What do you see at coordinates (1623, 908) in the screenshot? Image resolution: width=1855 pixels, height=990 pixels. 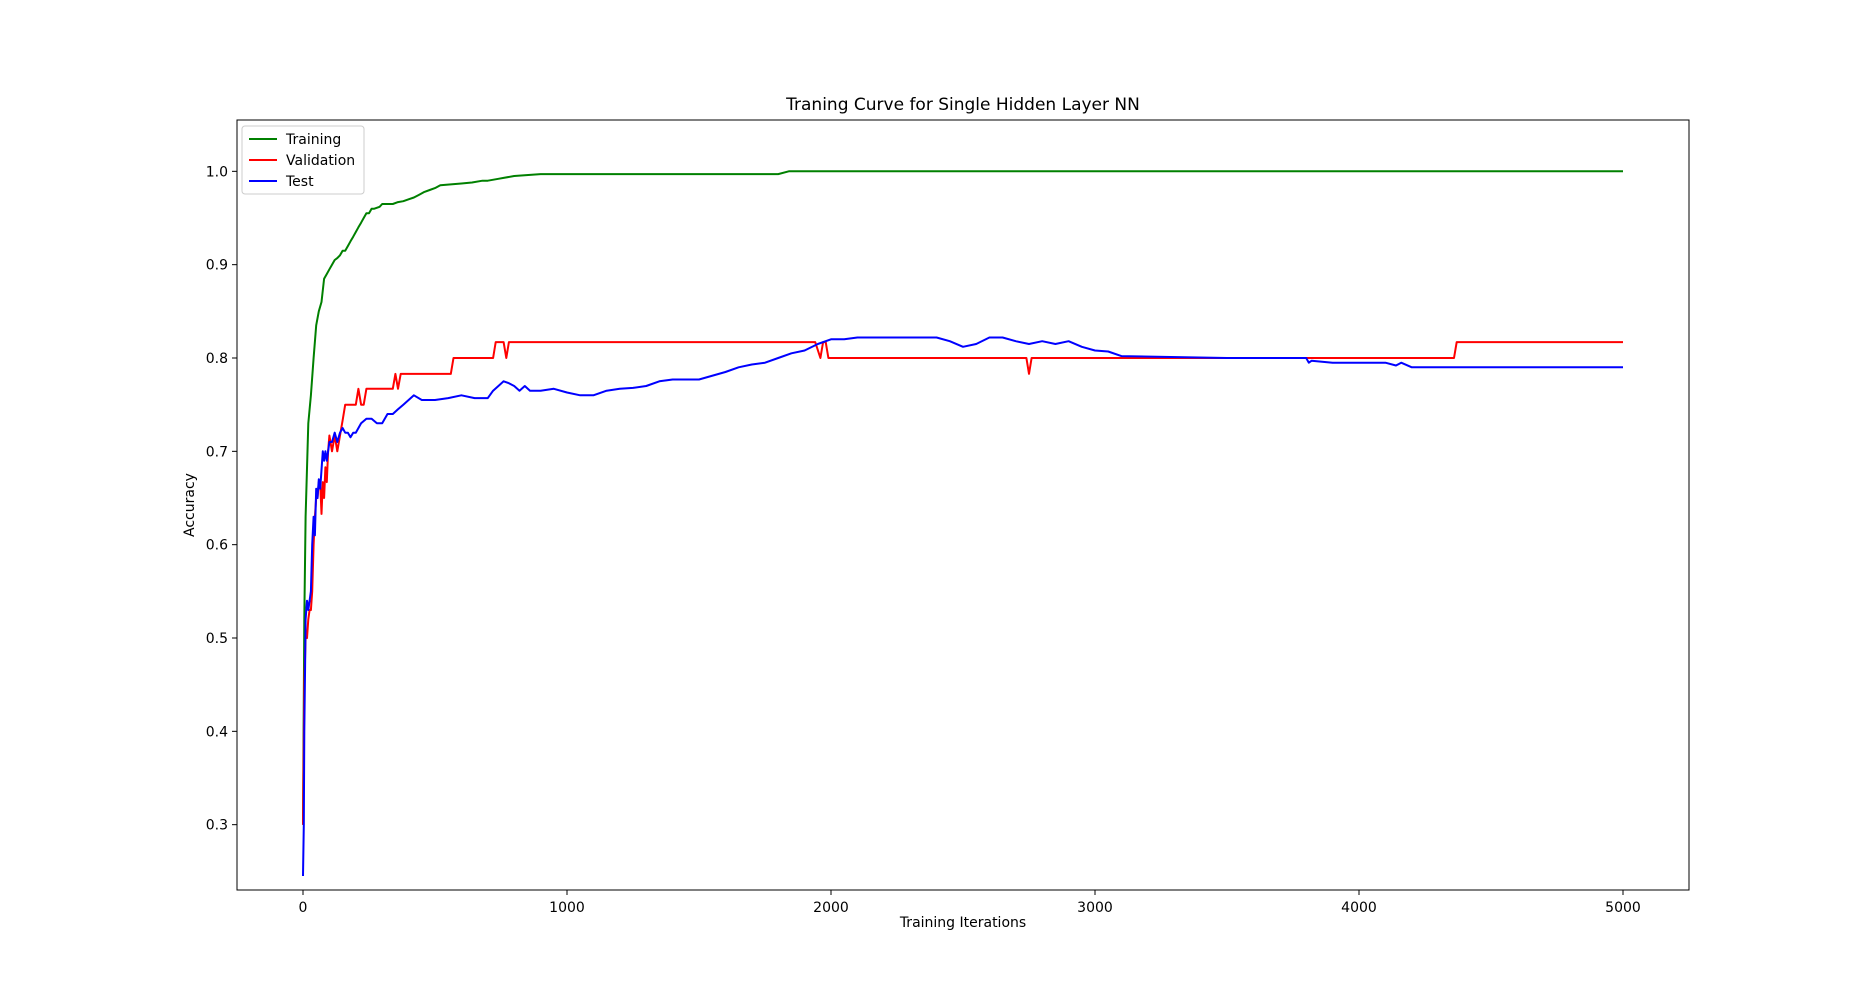 I see `x-tick-label: 5000` at bounding box center [1623, 908].